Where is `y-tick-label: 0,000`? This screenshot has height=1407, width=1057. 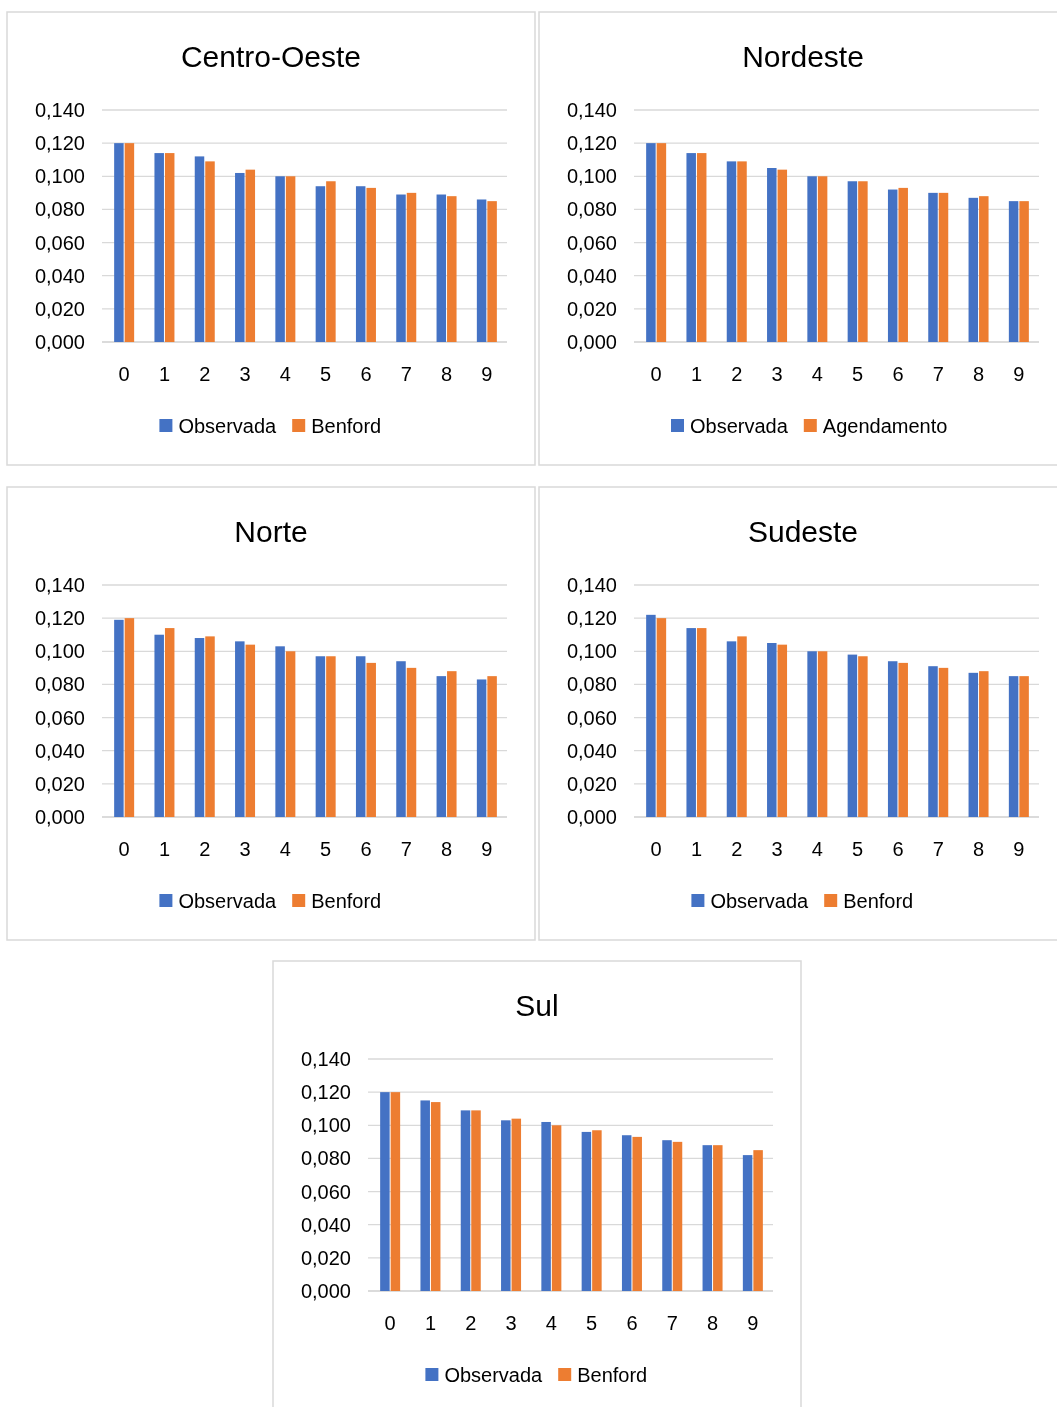
y-tick-label: 0,000 is located at coordinates (325, 1291).